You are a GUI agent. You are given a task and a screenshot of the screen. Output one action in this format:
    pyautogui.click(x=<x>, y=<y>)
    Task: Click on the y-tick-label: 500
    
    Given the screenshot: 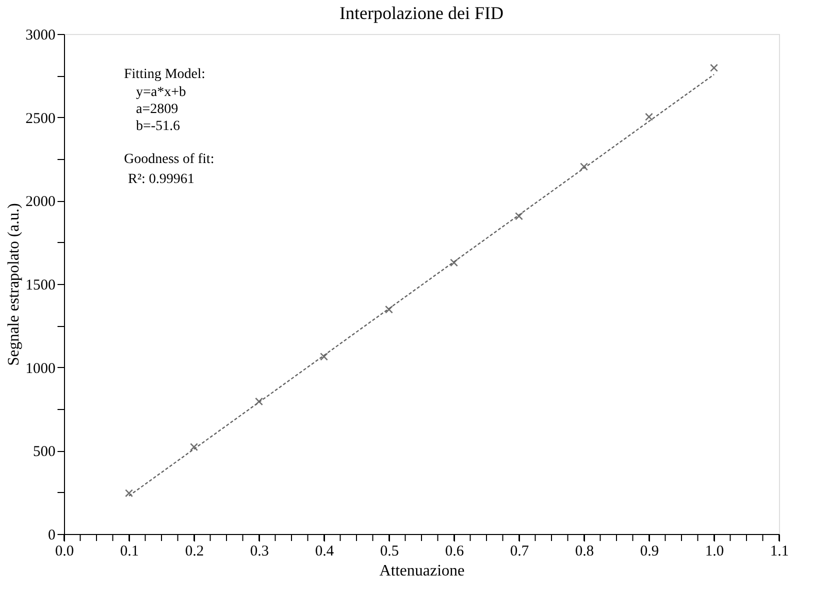 What is the action you would take?
    pyautogui.click(x=44, y=452)
    